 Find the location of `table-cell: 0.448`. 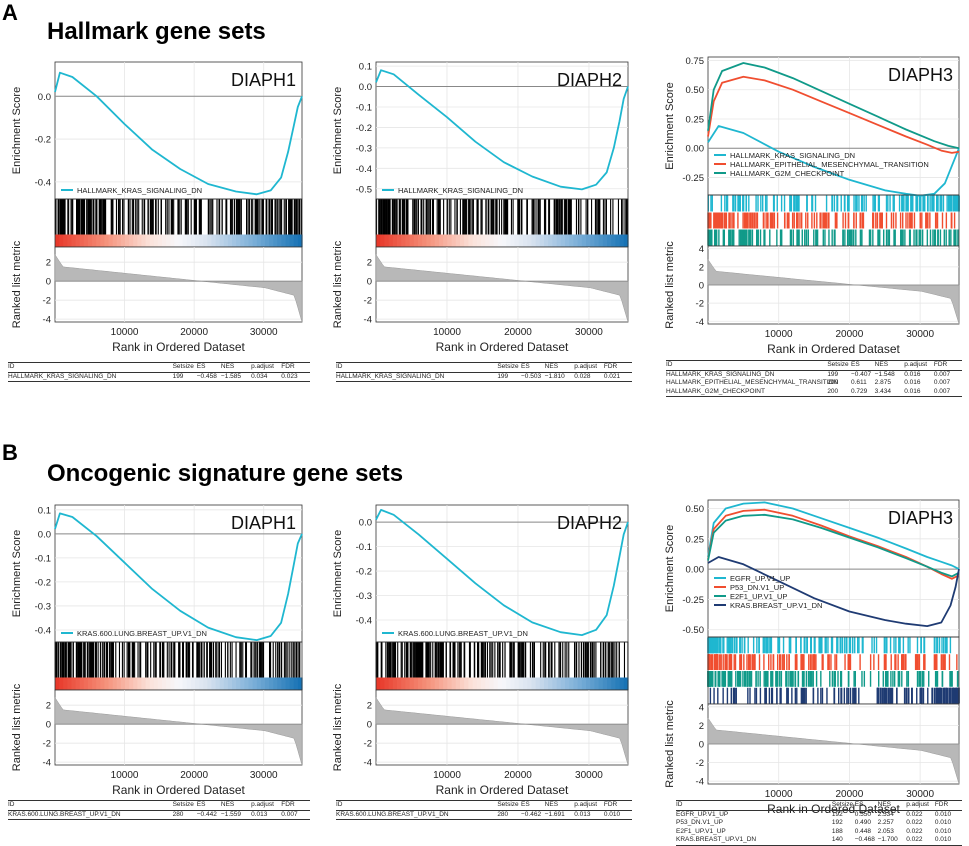

table-cell: 0.448 is located at coordinates (863, 831).